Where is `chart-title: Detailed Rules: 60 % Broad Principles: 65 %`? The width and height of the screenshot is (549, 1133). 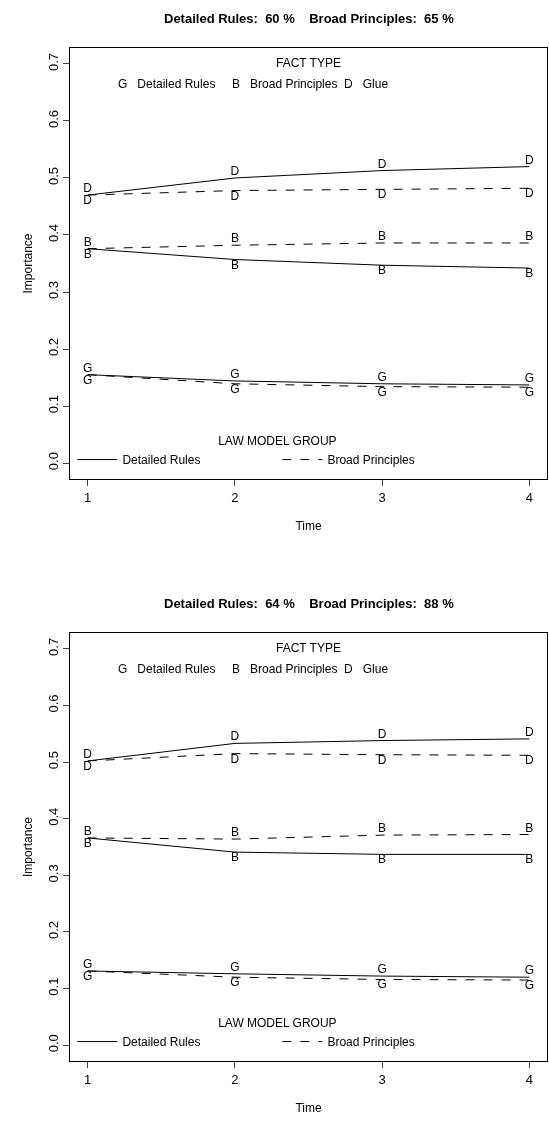 chart-title: Detailed Rules: 60 % Broad Principles: 65 % is located at coordinates (309, 18).